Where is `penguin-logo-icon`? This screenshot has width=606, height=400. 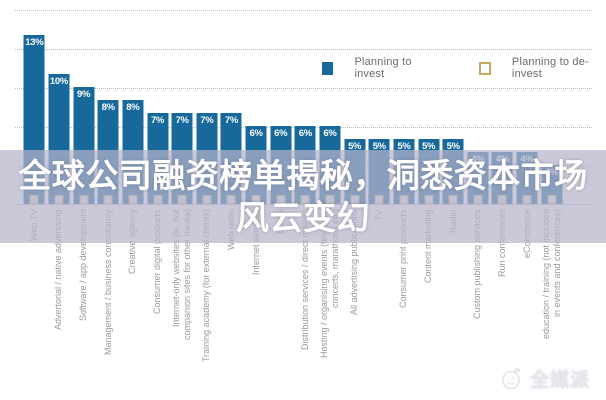
penguin-logo-icon is located at coordinates (510, 378).